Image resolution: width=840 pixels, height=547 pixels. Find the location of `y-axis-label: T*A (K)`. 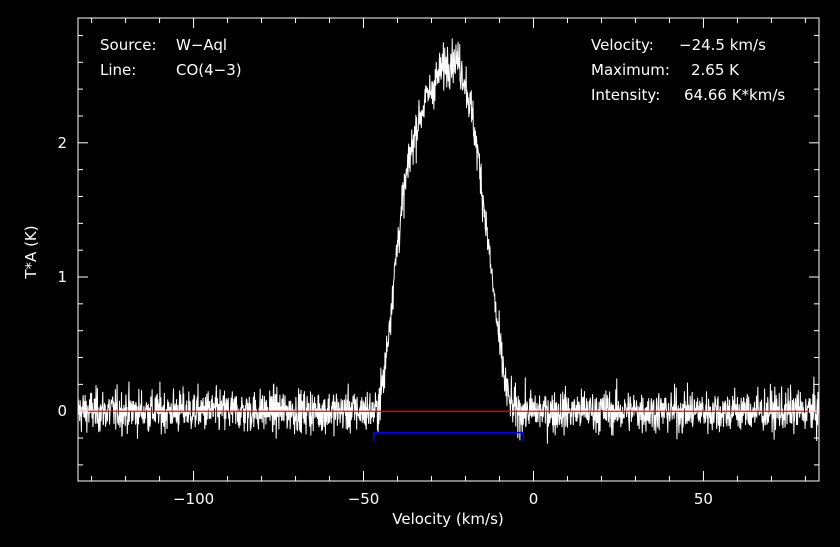

y-axis-label: T*A (K) is located at coordinates (31, 252).